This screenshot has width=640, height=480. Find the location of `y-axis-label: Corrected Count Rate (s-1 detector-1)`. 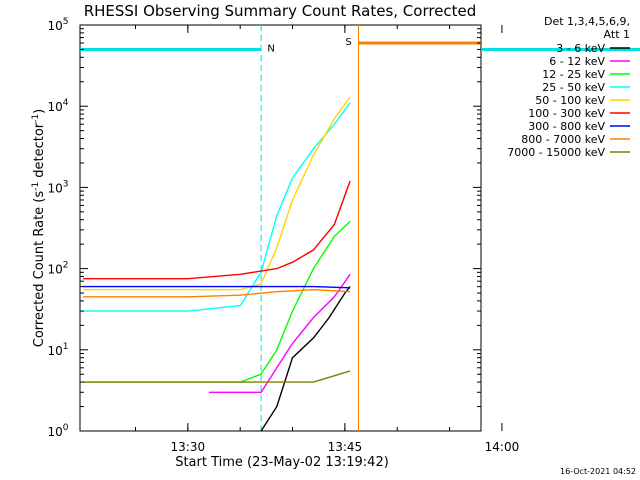

y-axis-label: Corrected Count Rate (s-1 detector-1) is located at coordinates (39, 228).